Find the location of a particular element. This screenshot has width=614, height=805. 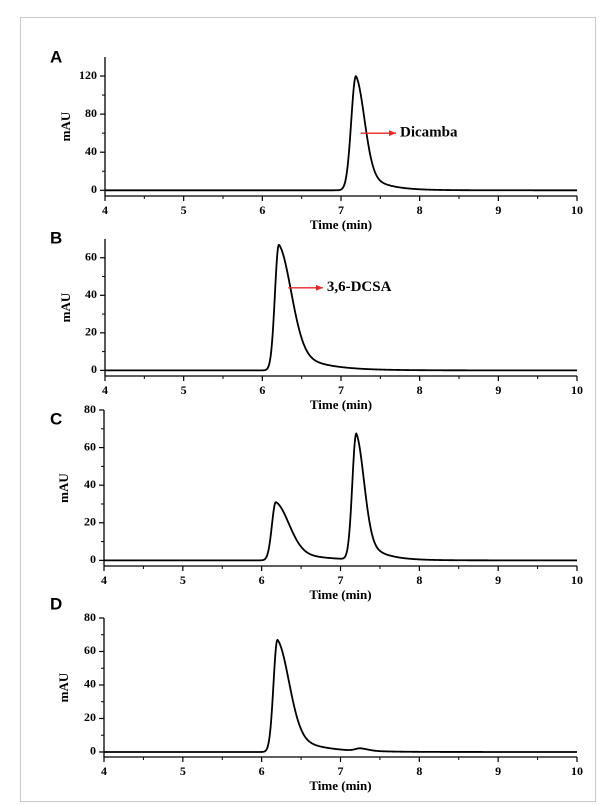

panel-label: B is located at coordinates (56, 237).